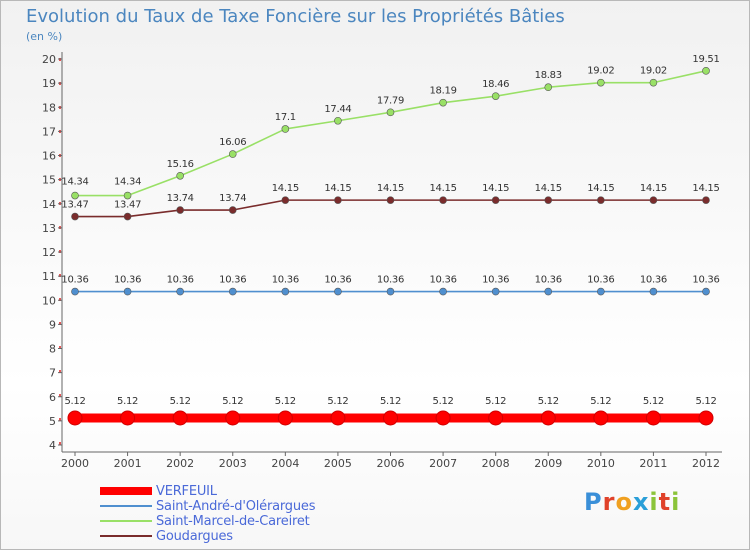 This screenshot has width=750, height=550. What do you see at coordinates (52, 373) in the screenshot?
I see `y-tick-label: 7` at bounding box center [52, 373].